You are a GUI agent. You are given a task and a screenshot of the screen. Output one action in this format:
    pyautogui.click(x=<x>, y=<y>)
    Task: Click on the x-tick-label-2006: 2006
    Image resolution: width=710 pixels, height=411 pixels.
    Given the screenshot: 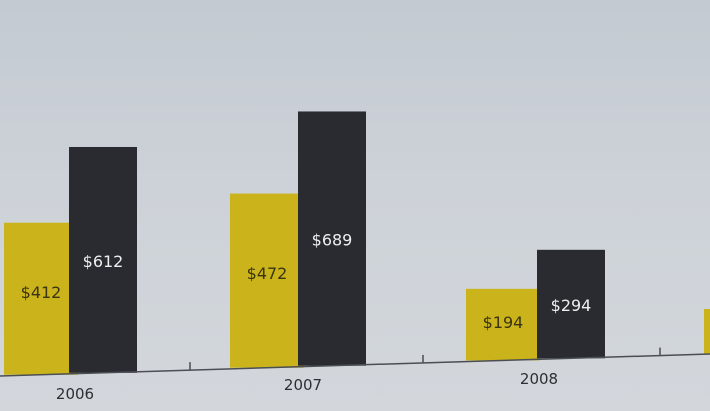 What is the action you would take?
    pyautogui.click(x=75, y=394)
    